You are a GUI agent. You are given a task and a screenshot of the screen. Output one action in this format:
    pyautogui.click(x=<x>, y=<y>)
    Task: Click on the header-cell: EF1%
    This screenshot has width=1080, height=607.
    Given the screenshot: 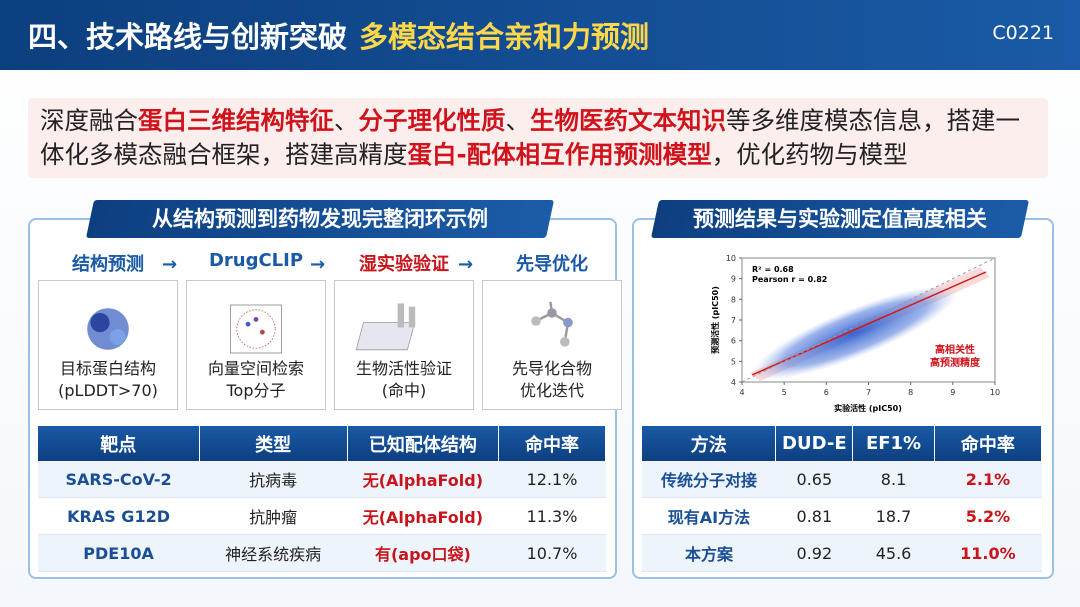 What is the action you would take?
    pyautogui.click(x=893, y=443)
    